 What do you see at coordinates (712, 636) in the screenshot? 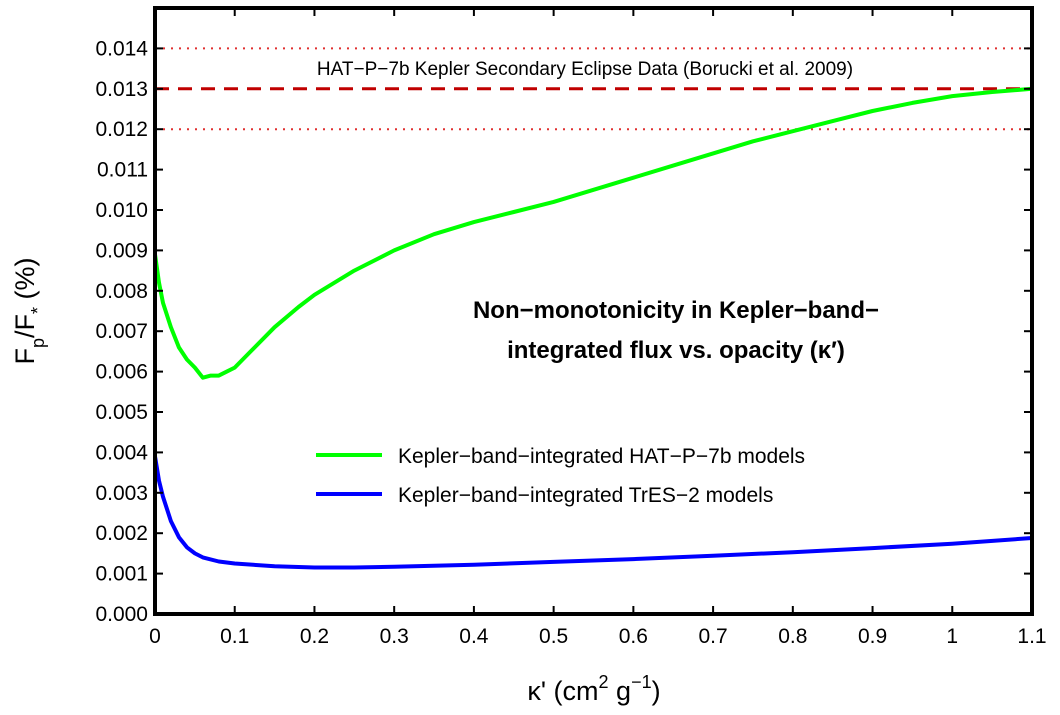
I see `x-tick-label: 0.7` at bounding box center [712, 636].